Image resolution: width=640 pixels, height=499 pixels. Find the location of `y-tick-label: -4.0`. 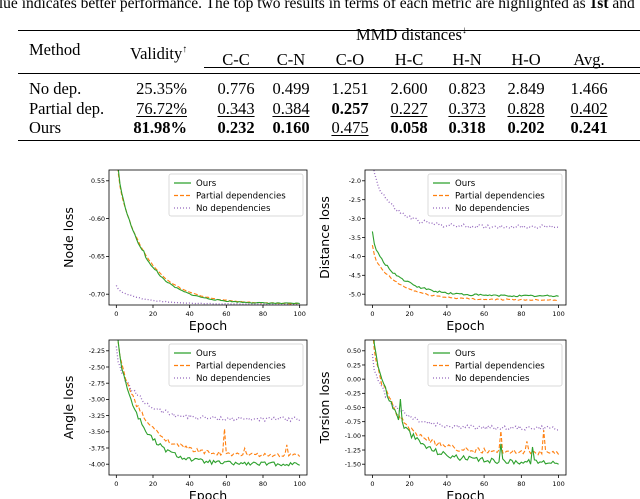

y-tick-label: -4.0 is located at coordinates (355, 257).